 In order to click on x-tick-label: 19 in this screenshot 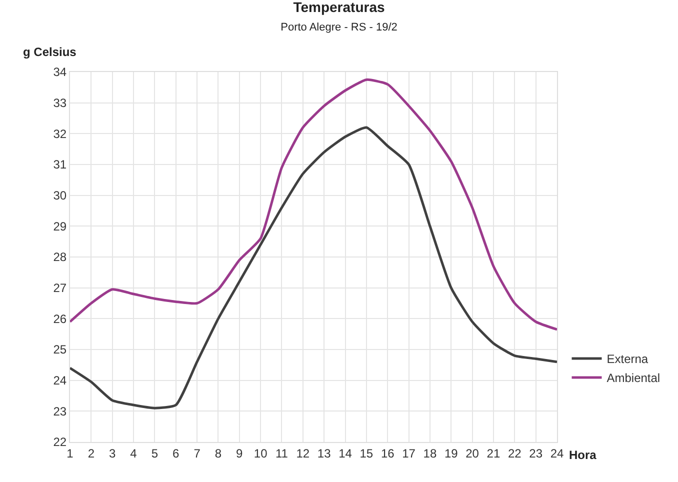, I will do `click(451, 453)`.